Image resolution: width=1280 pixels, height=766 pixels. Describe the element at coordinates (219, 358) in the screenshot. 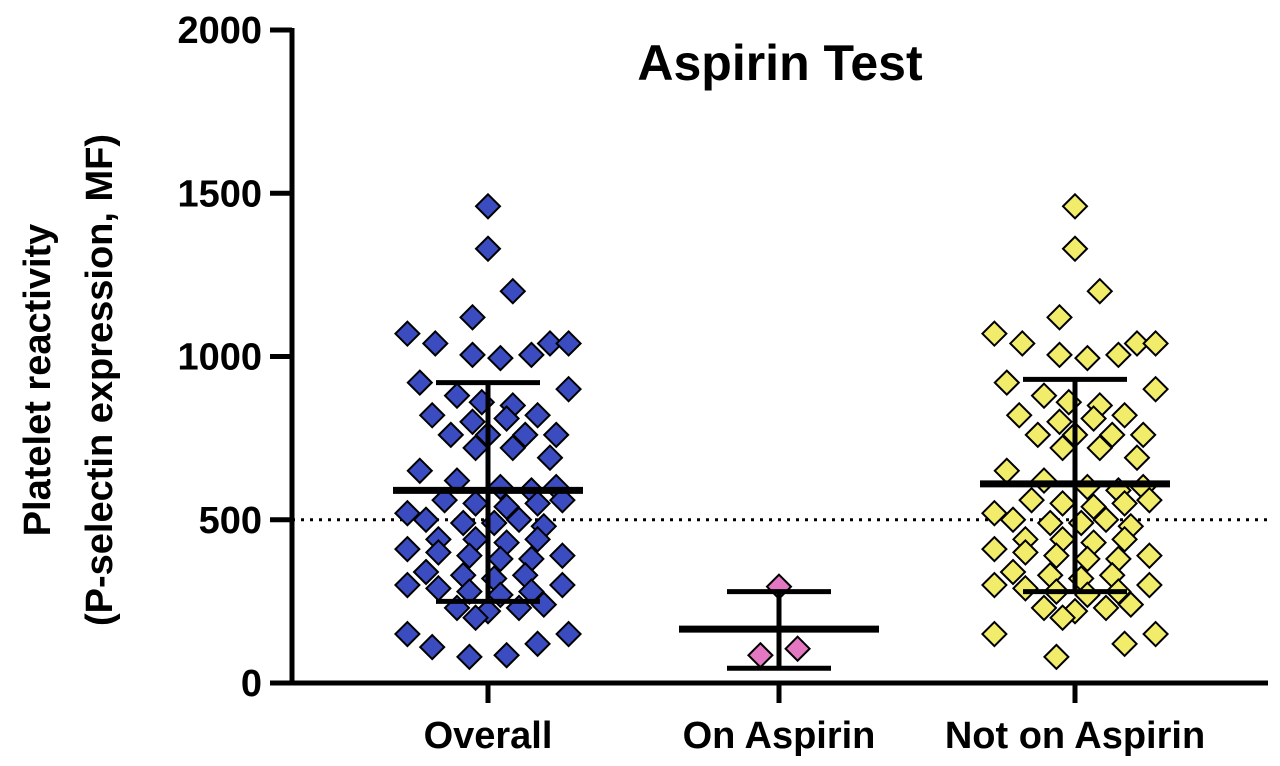

I see `y-tick-label-1000: 1000` at that location.